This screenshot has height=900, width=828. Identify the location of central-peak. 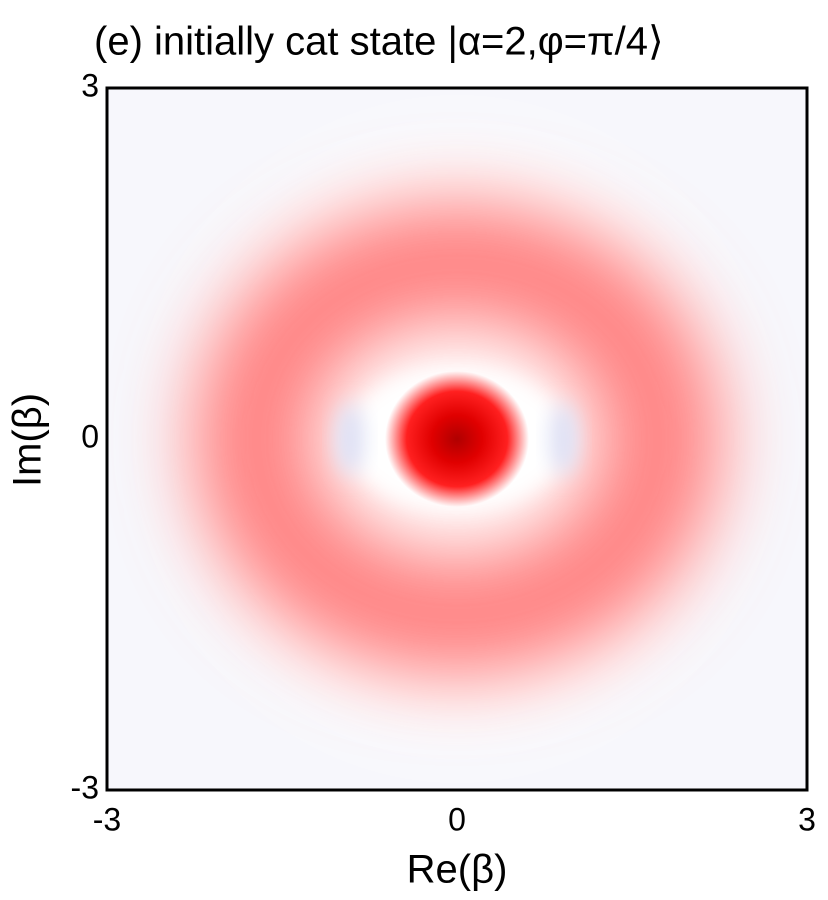
(457, 439).